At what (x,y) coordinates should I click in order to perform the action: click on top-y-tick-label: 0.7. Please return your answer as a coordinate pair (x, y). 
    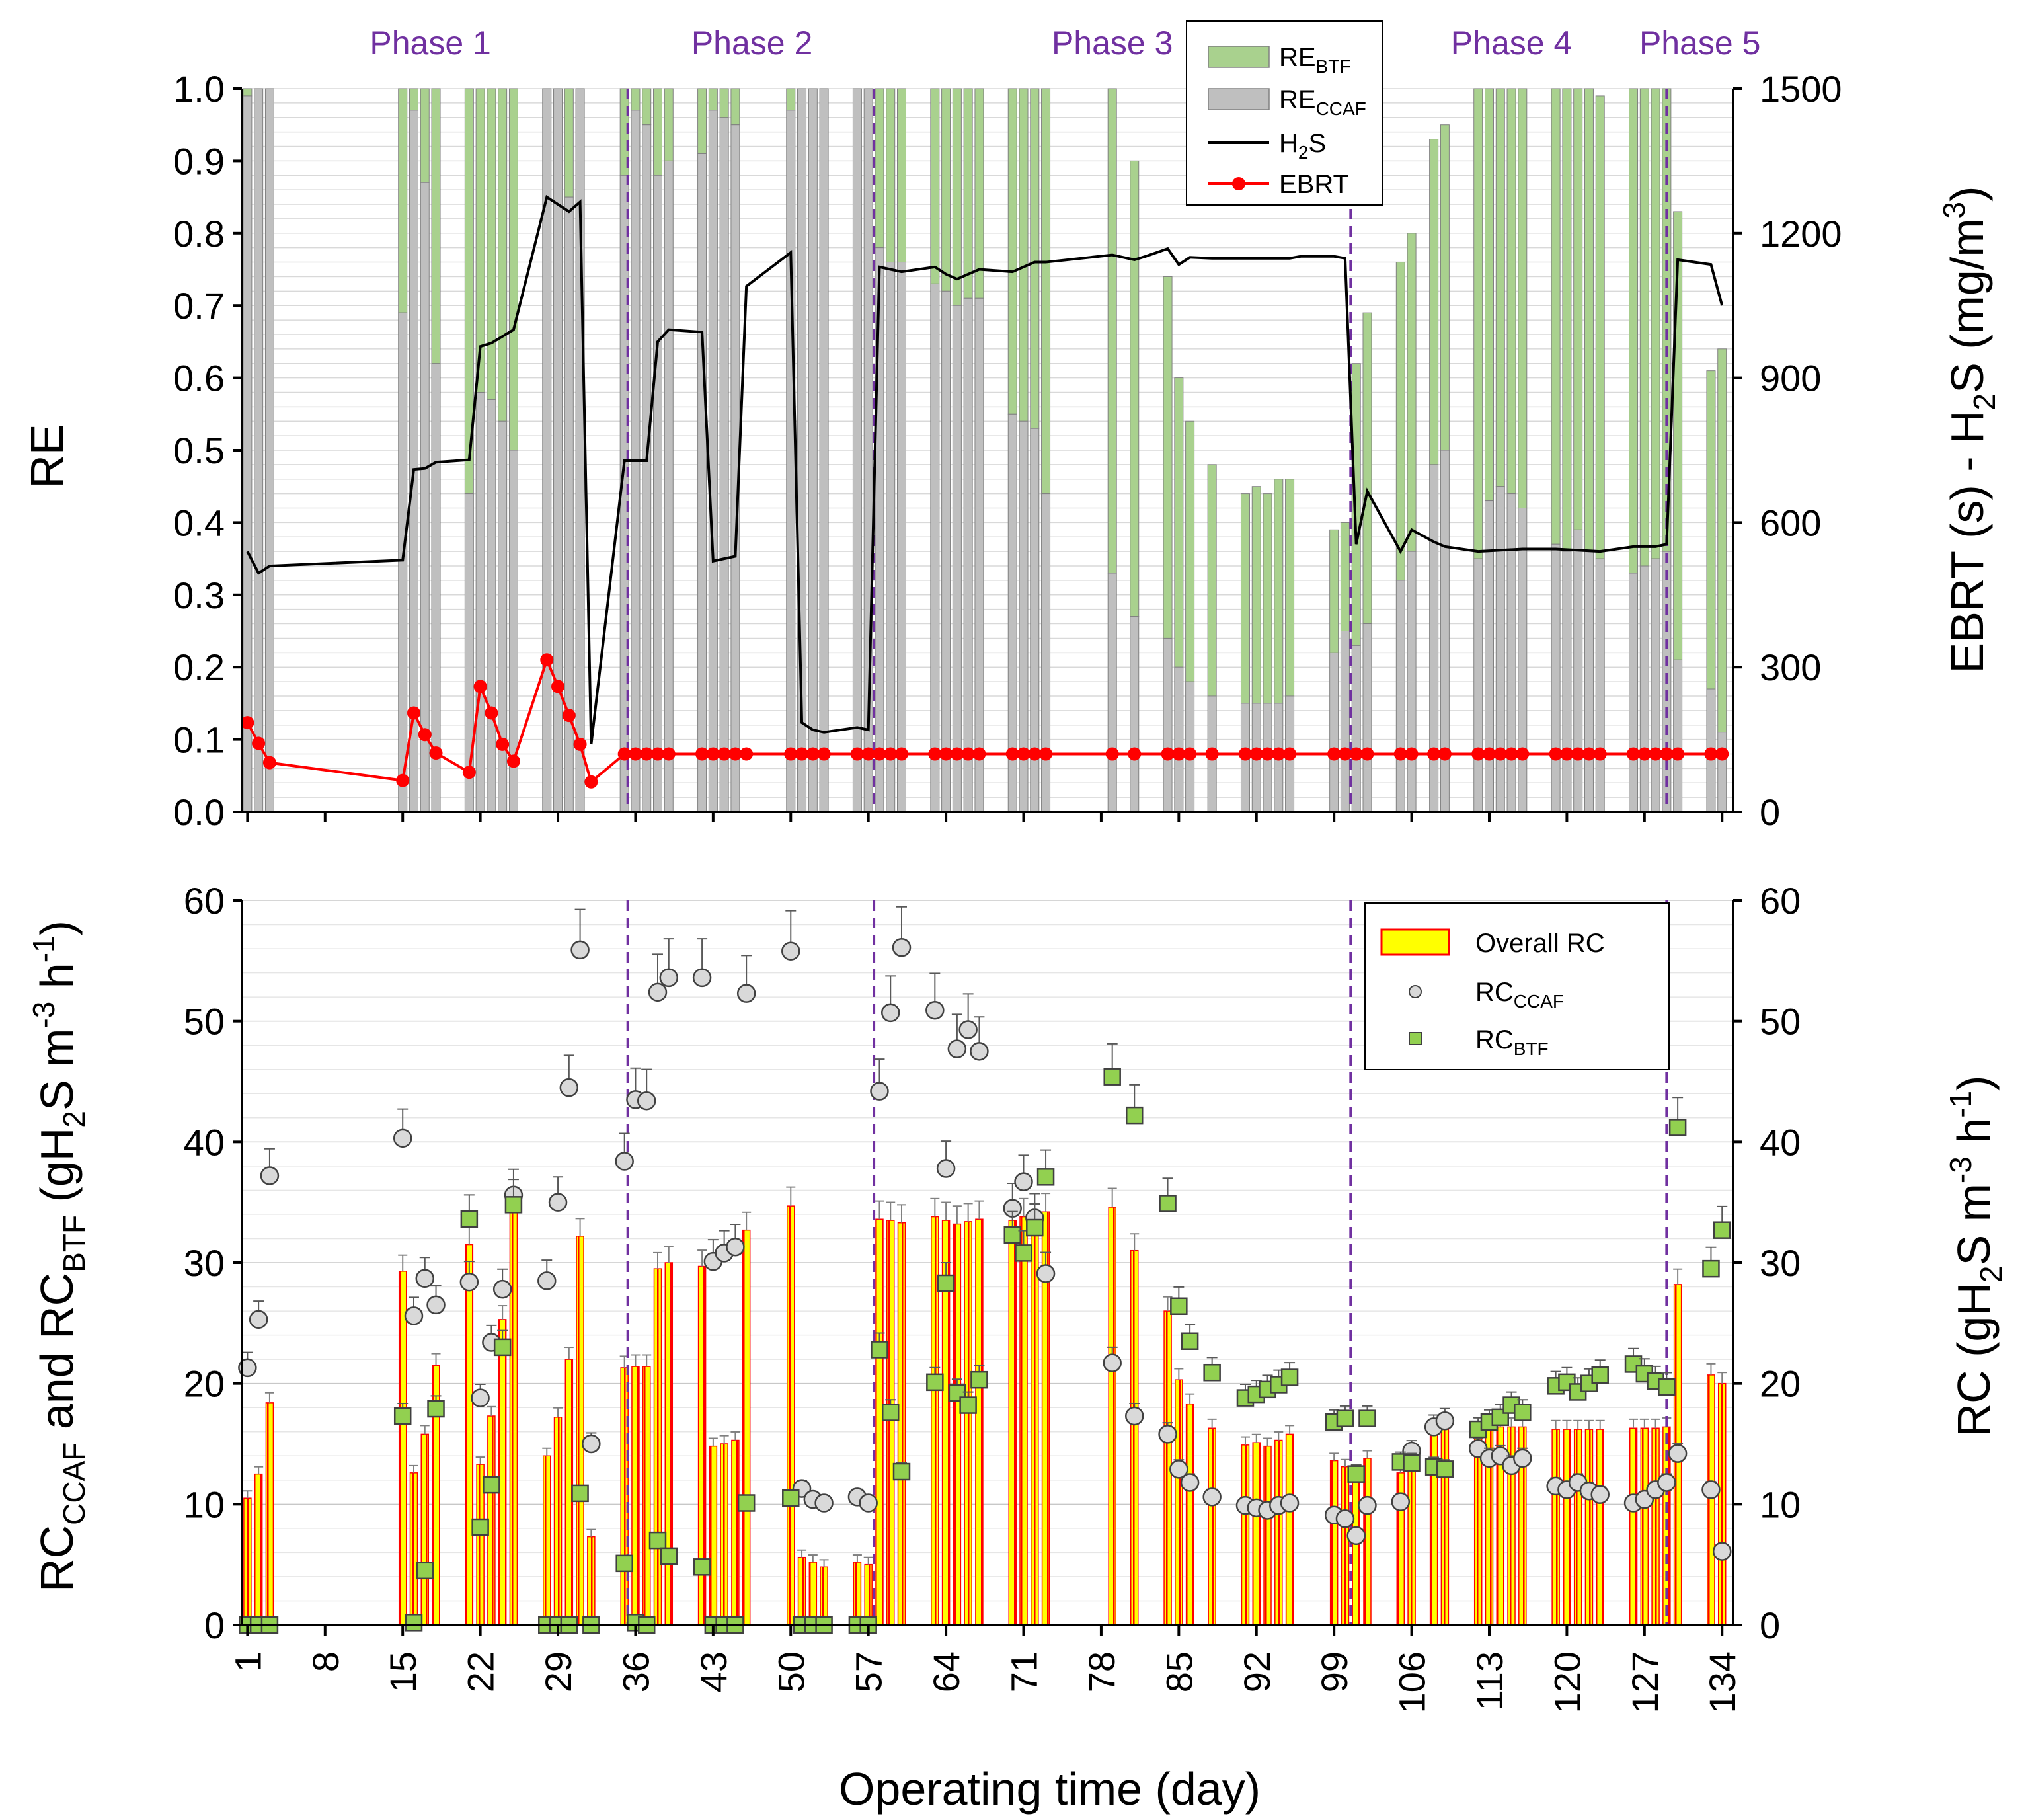
    Looking at the image, I should click on (199, 306).